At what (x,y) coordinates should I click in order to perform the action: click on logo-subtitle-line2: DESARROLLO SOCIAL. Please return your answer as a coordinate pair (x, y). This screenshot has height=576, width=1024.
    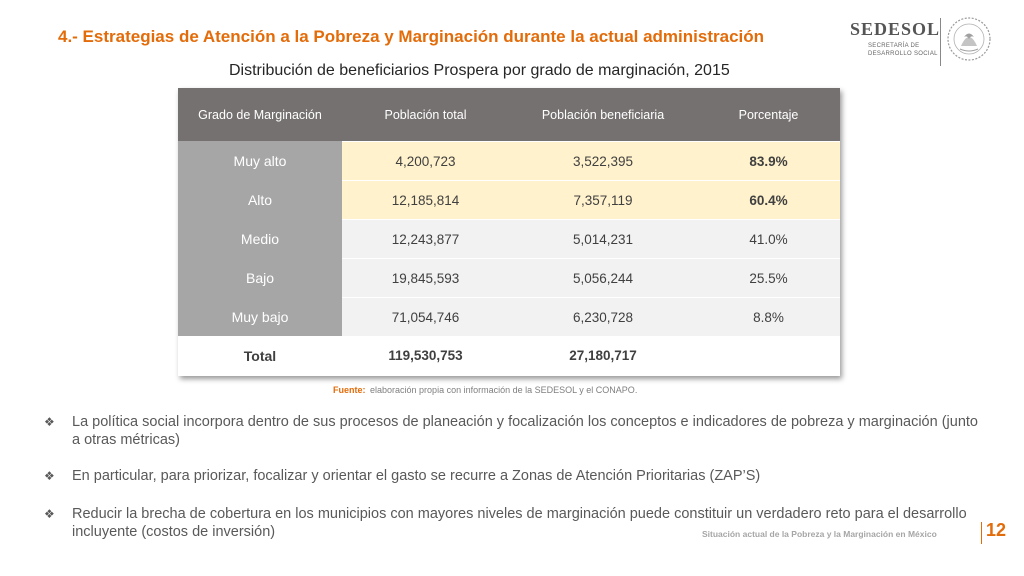
    Looking at the image, I should click on (903, 54).